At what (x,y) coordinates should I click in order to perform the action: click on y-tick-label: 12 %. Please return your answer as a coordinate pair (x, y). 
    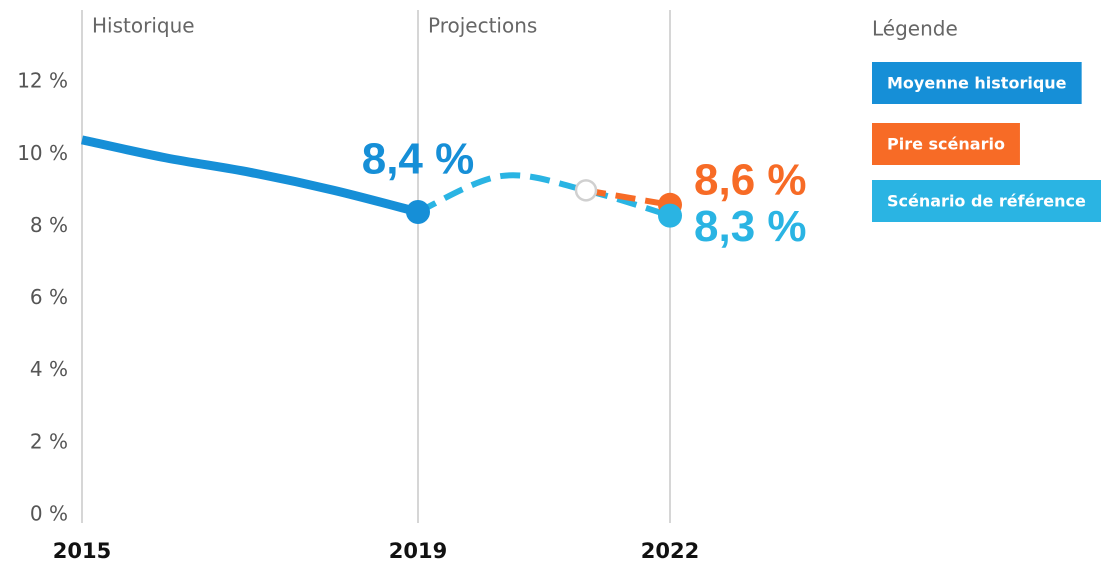
    Looking at the image, I should click on (42, 81).